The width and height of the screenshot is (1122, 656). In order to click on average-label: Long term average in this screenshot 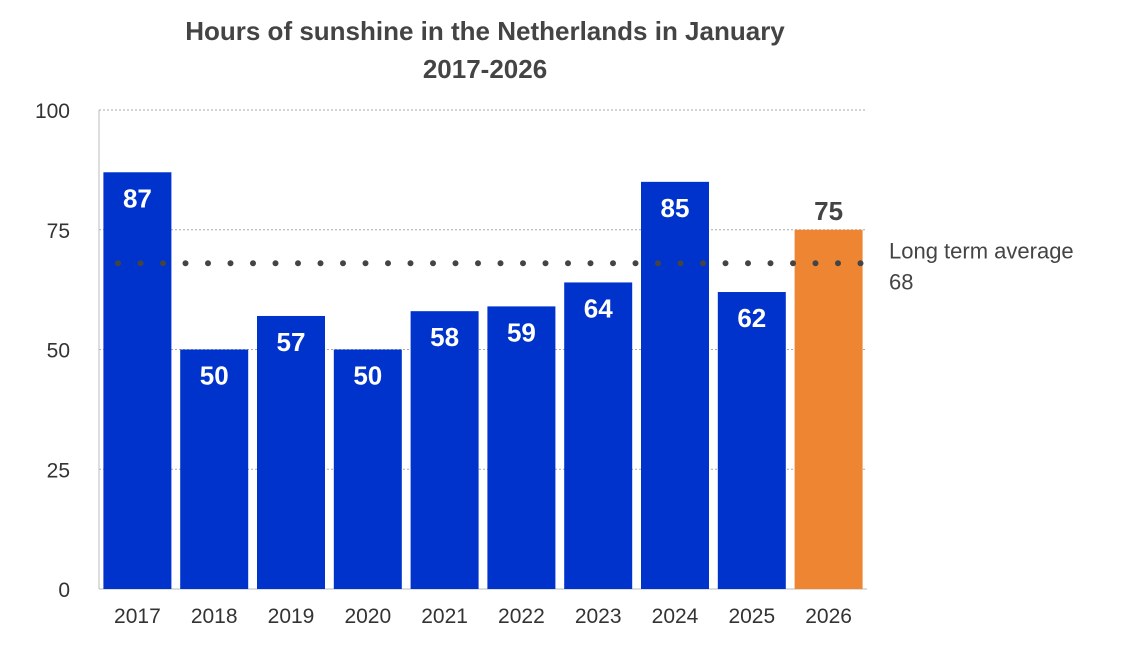, I will do `click(981, 250)`.